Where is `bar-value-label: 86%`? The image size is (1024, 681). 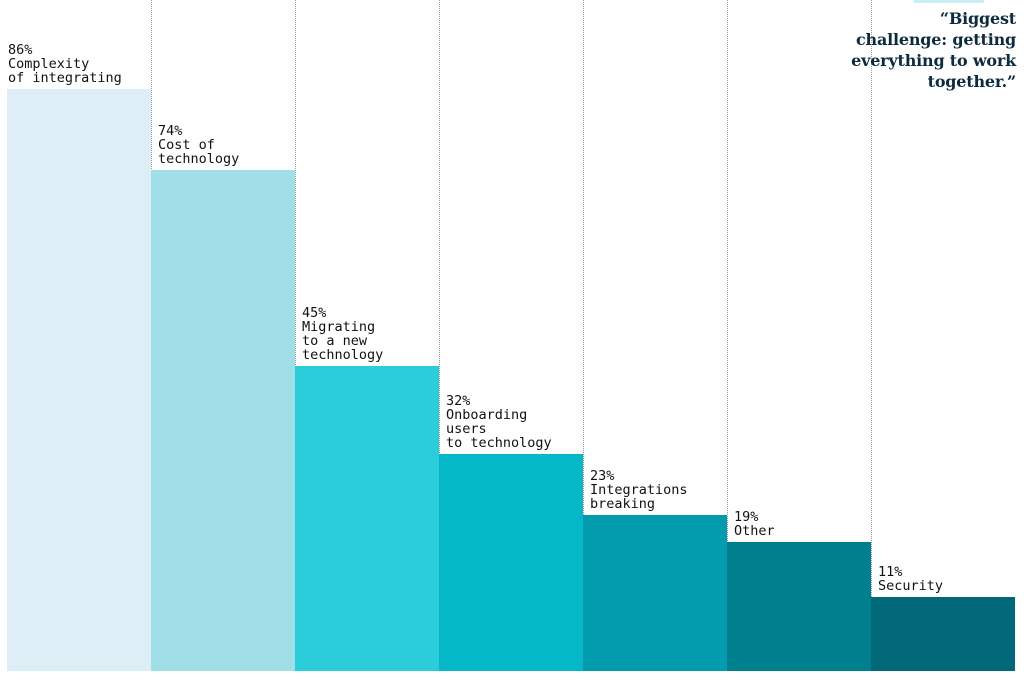
bar-value-label: 86% is located at coordinates (20, 49).